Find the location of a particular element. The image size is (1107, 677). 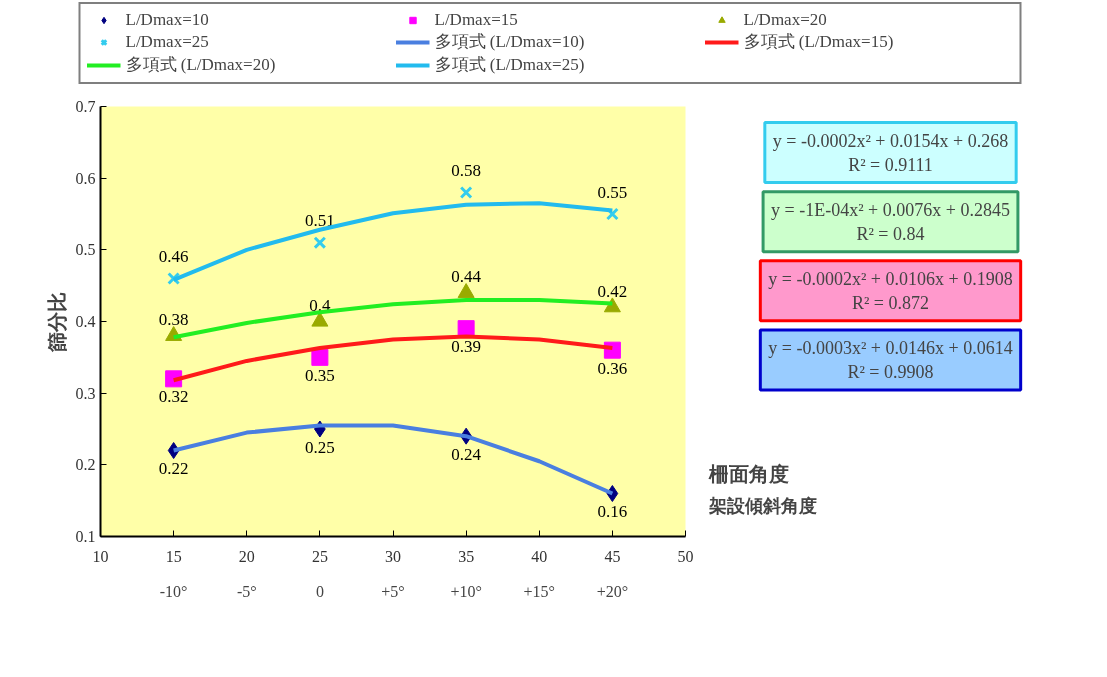

x2-tick-label: -10° is located at coordinates (173, 591).